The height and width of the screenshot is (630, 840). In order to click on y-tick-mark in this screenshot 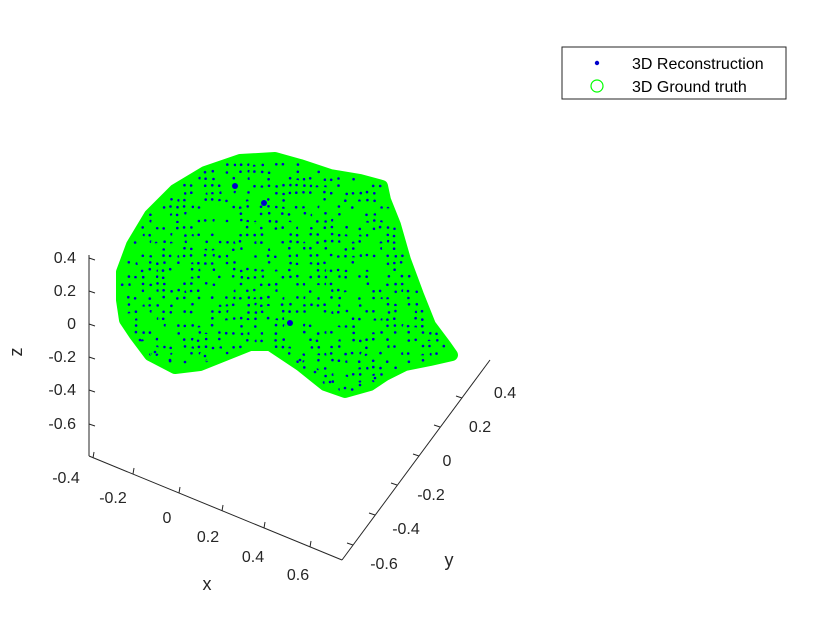, I will do `click(350, 544)`.